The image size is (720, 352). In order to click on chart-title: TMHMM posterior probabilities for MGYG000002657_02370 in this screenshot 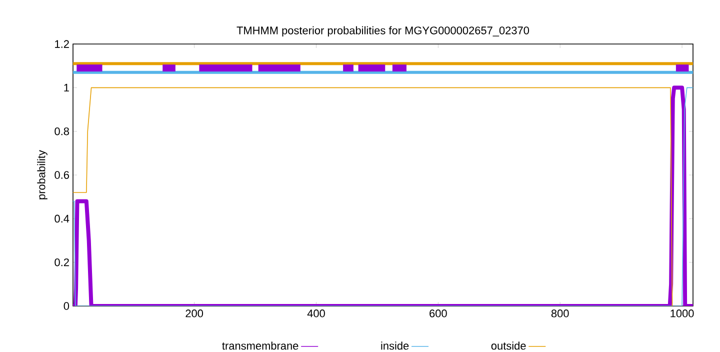, I will do `click(383, 31)`.